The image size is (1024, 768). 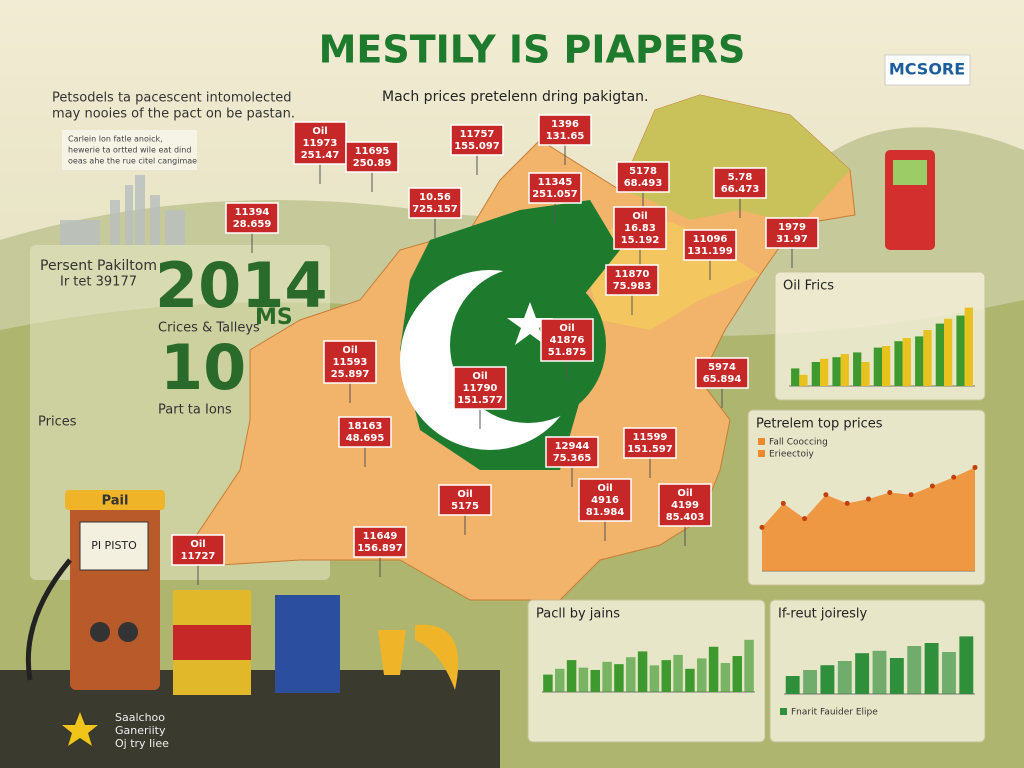 I want to click on tag-text: 66.473, so click(x=740, y=189).